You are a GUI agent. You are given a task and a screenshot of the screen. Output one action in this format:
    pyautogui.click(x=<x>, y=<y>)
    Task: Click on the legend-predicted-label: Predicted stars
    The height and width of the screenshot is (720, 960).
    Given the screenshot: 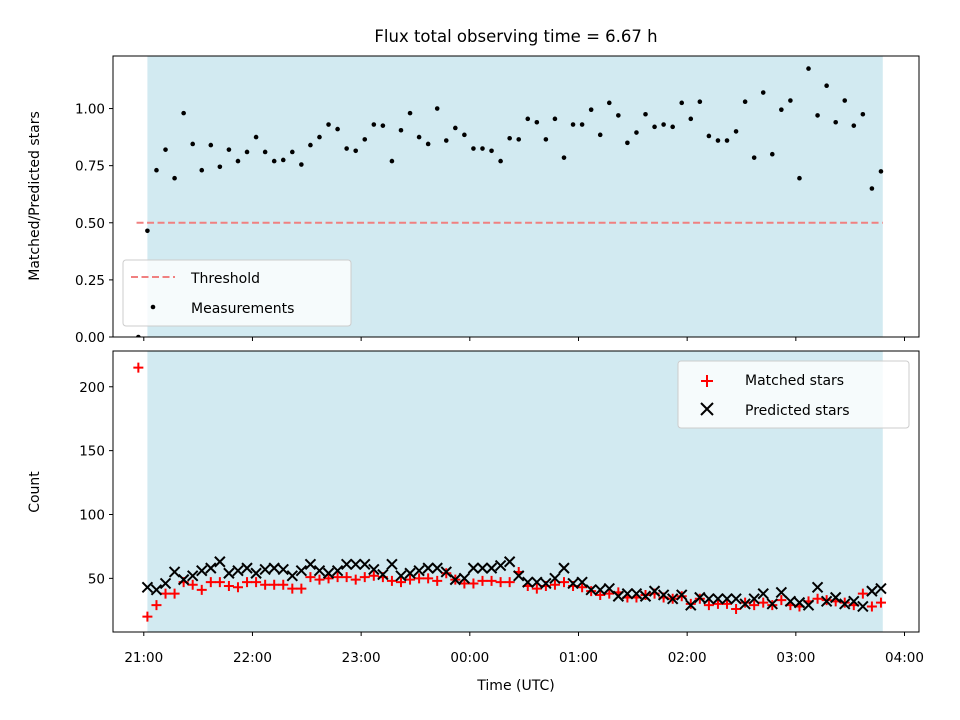 What is the action you would take?
    pyautogui.click(x=797, y=411)
    